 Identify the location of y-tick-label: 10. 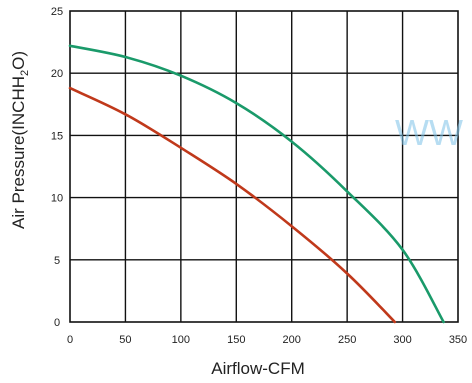
(57, 199).